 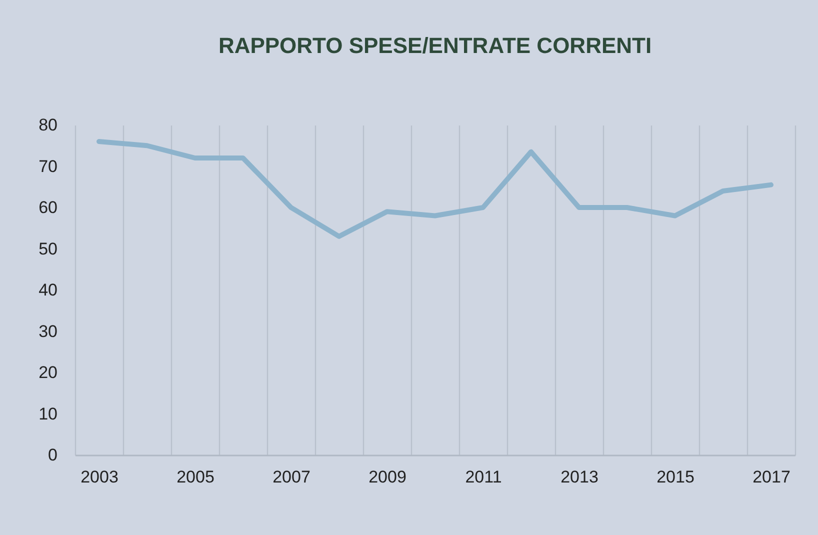 I want to click on x-tick-label: 2003, so click(x=99, y=477).